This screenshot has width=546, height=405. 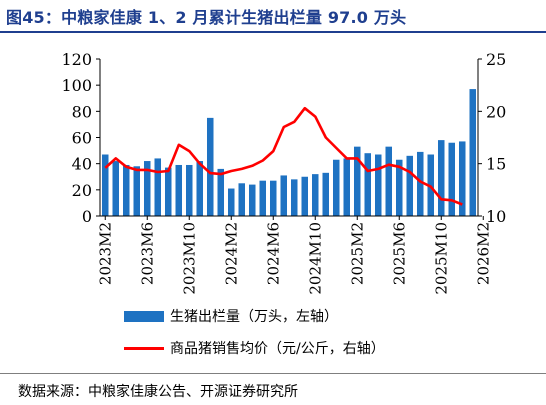 What do you see at coordinates (326, 194) in the screenshot?
I see `bar-2024M12` at bounding box center [326, 194].